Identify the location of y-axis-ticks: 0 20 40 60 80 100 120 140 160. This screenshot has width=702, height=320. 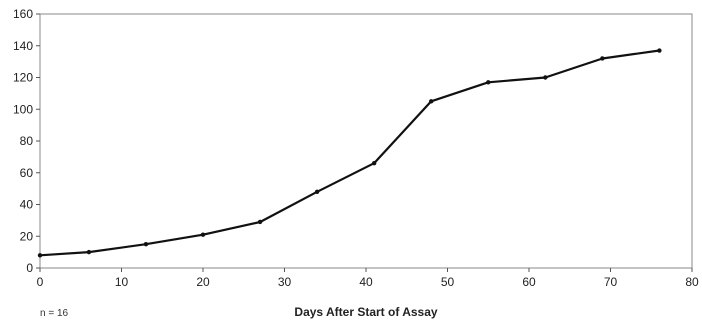
(26, 141).